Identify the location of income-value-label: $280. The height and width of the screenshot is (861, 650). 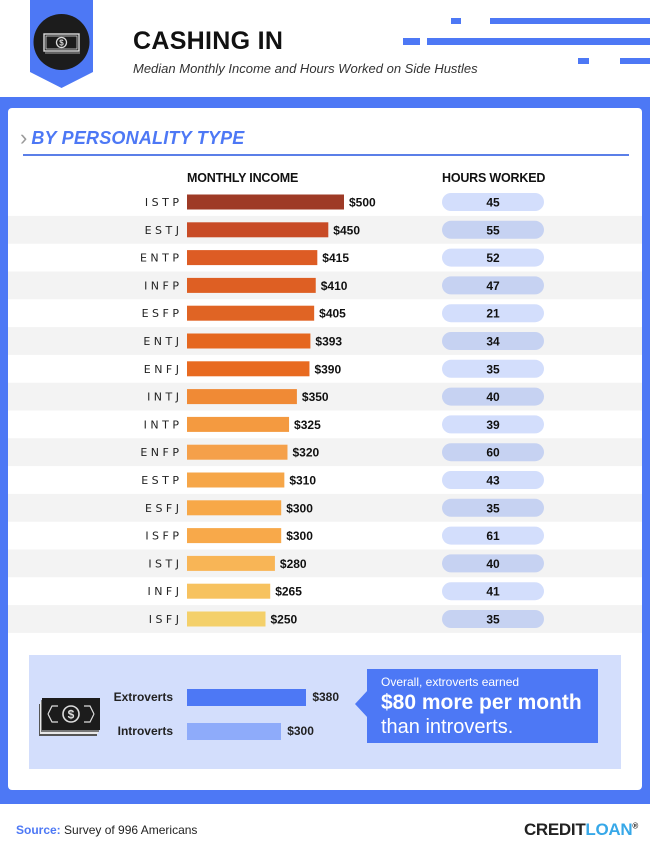
(293, 564).